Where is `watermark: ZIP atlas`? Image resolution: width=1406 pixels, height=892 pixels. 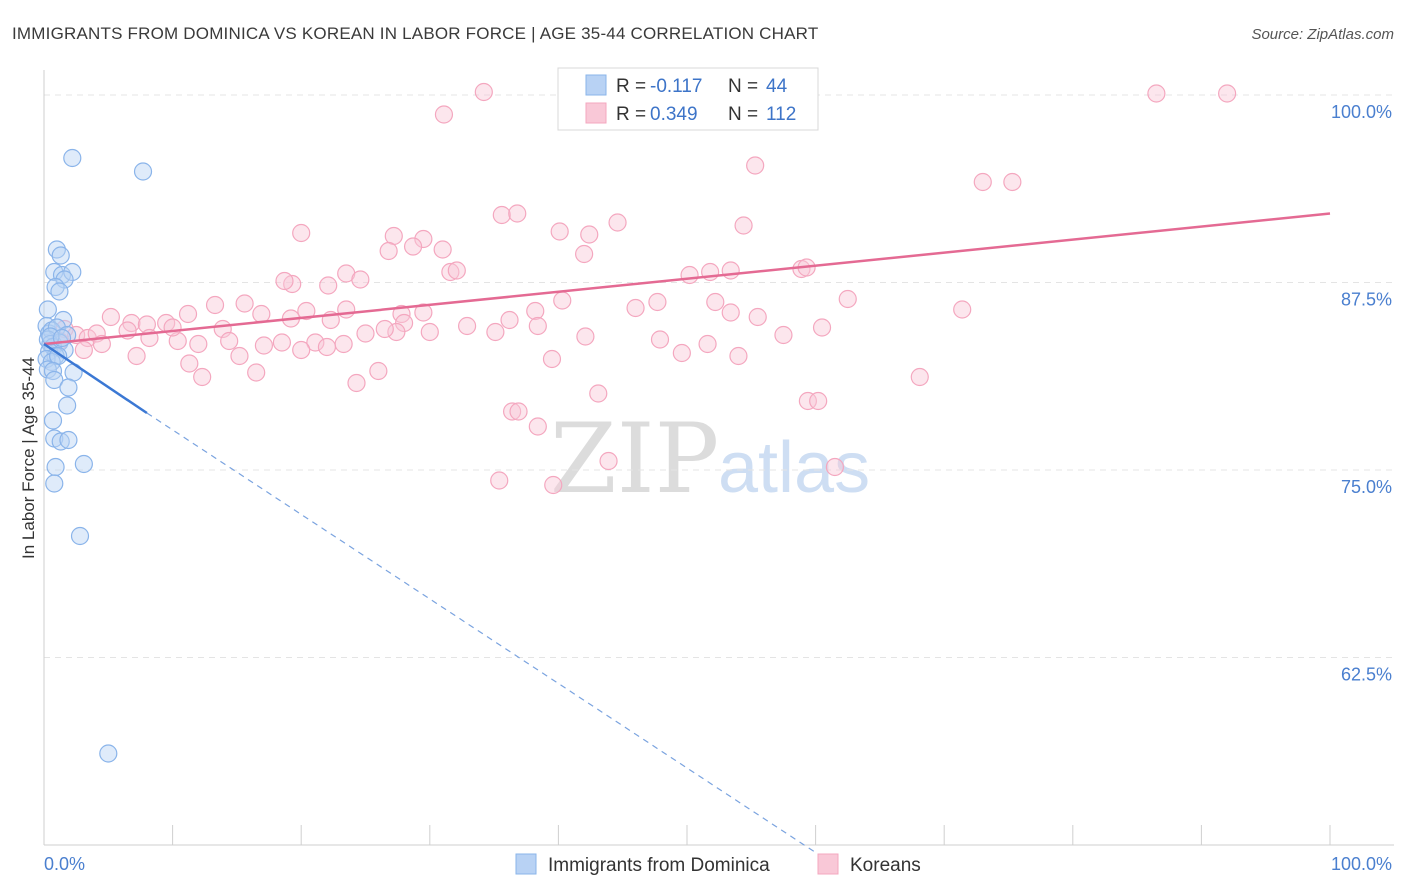
watermark: ZIP atlas is located at coordinates (710, 459).